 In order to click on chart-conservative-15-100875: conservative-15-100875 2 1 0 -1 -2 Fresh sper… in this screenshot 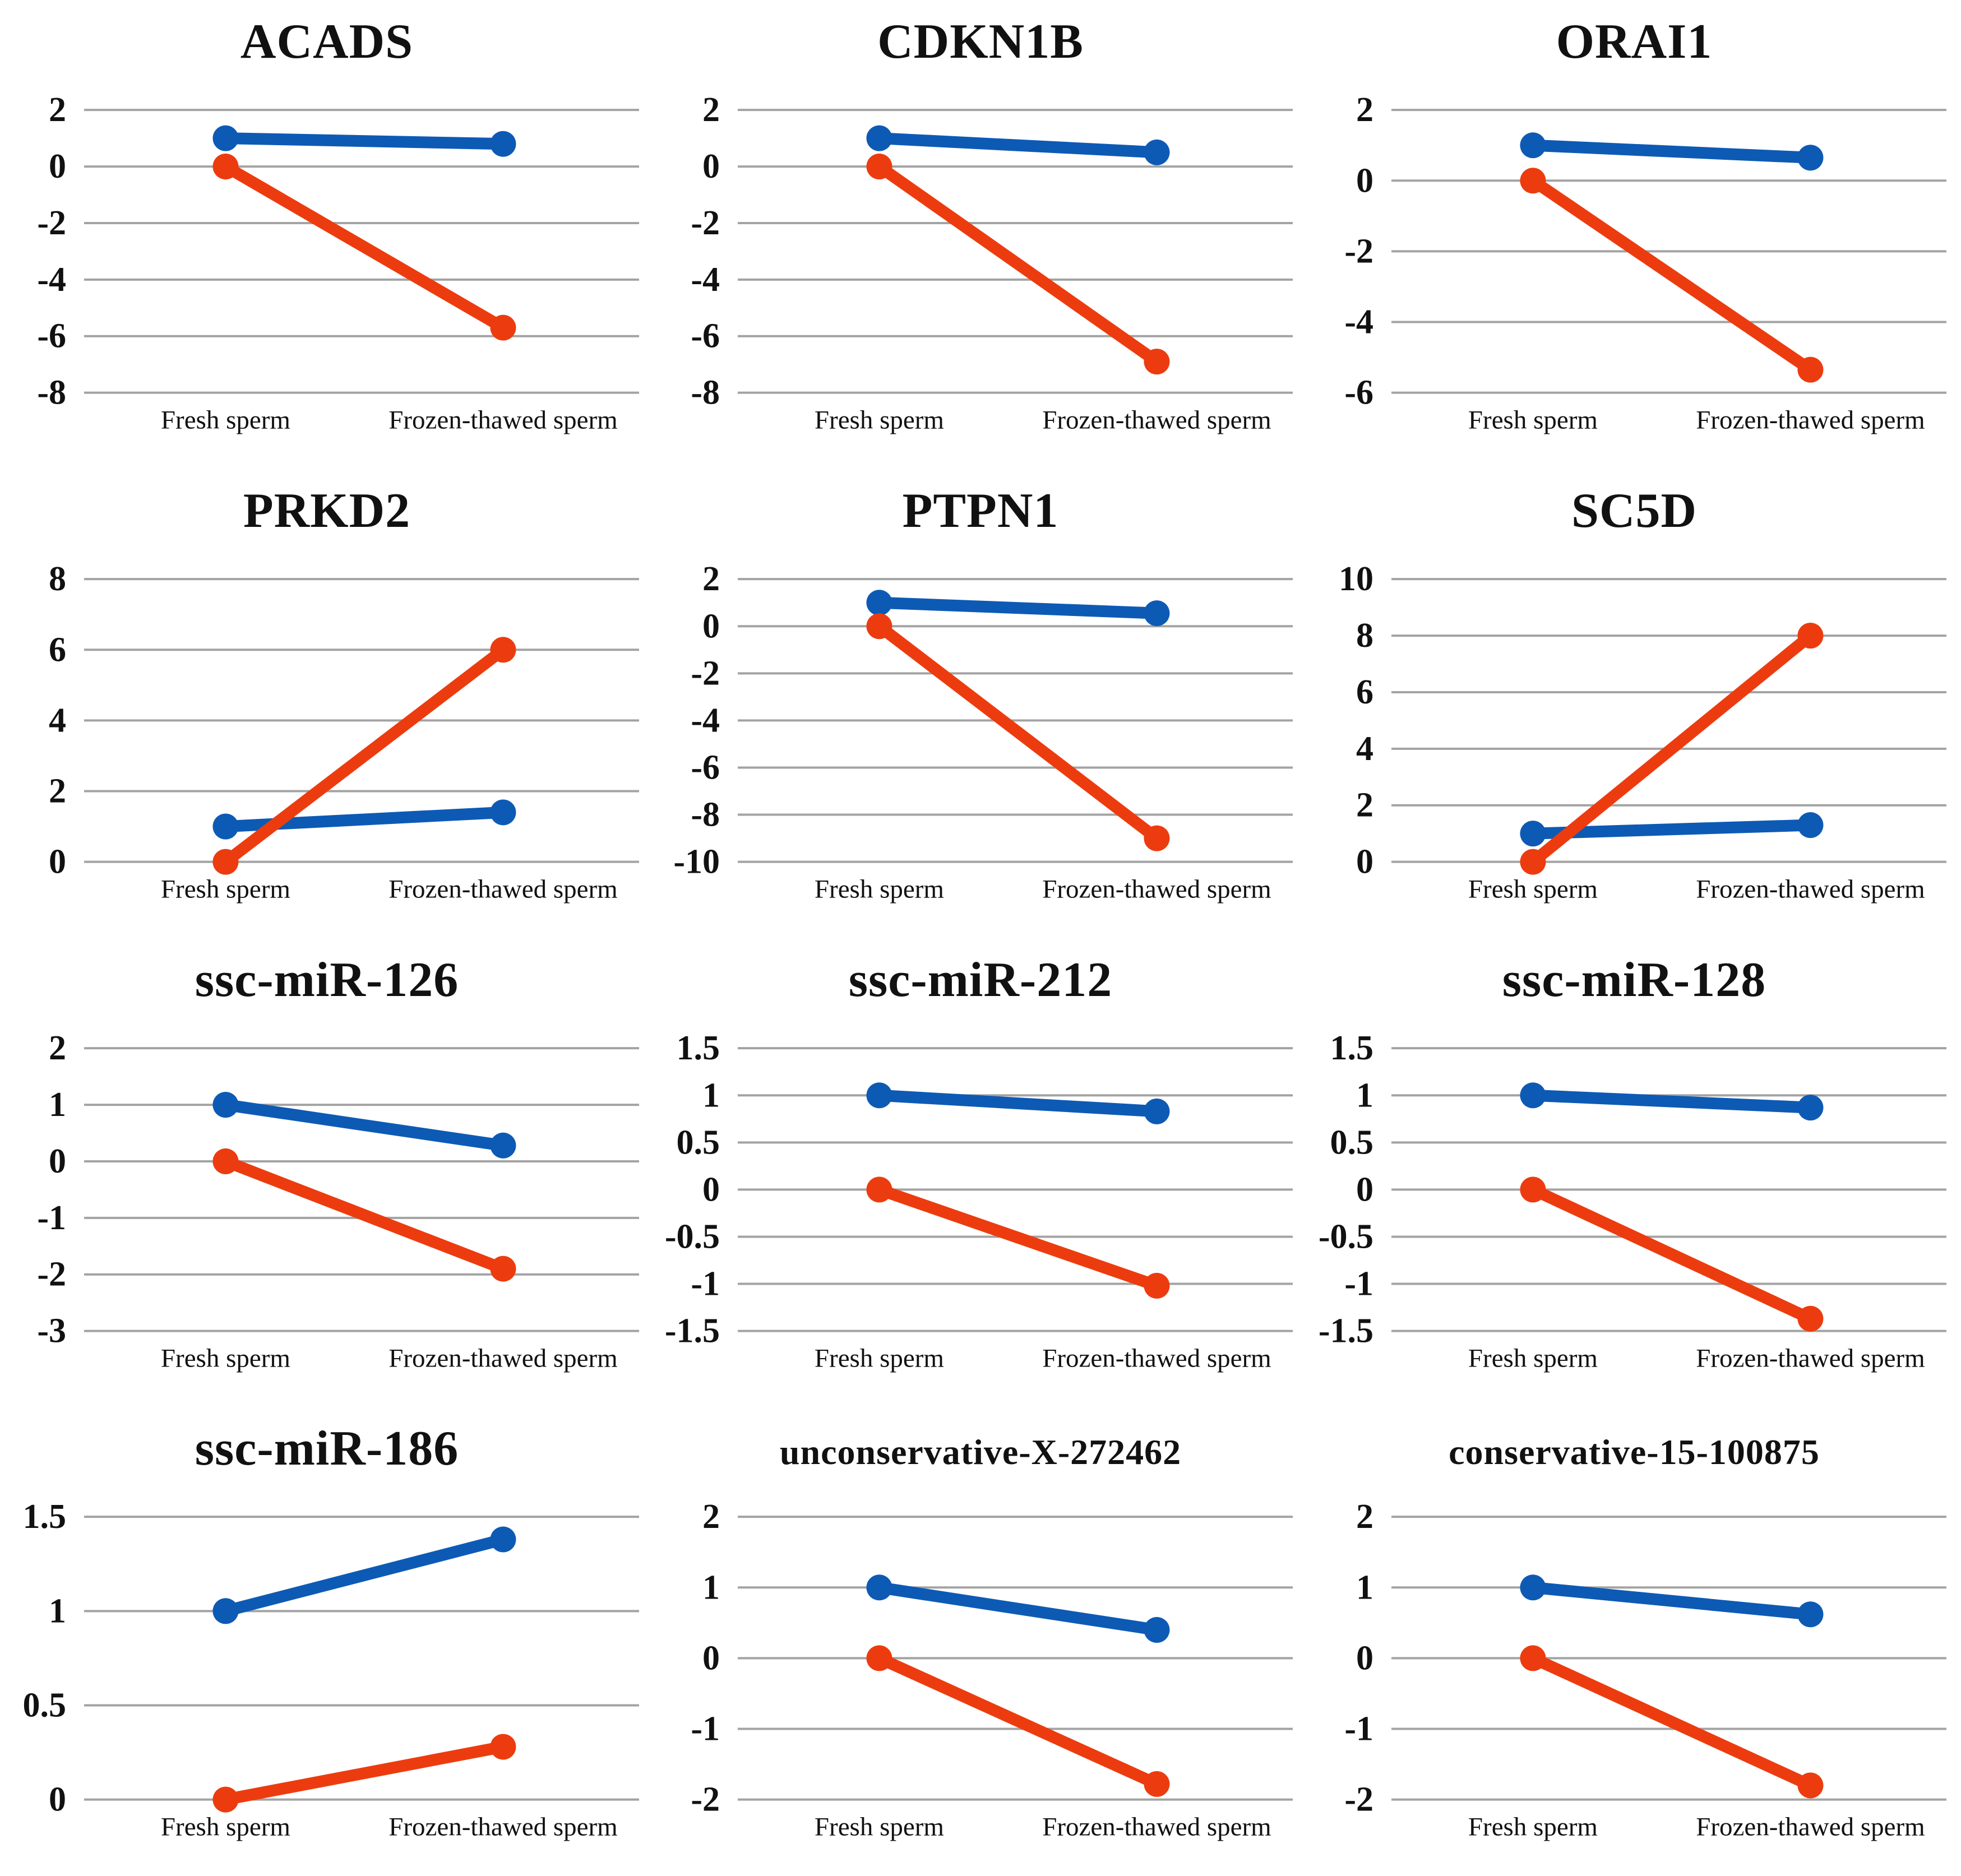, I will do `click(1634, 1642)`.